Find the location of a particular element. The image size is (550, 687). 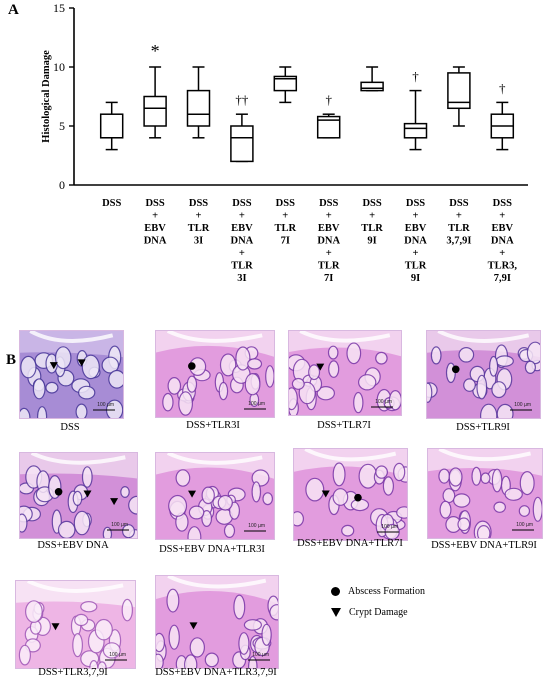

significance-mark: * is located at coordinates (155, 51).